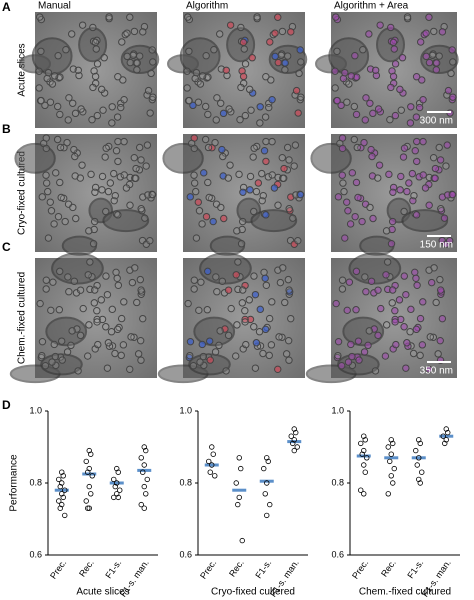  What do you see at coordinates (185, 482) in the screenshot?
I see `y-tick-label: 0.8` at bounding box center [185, 482].